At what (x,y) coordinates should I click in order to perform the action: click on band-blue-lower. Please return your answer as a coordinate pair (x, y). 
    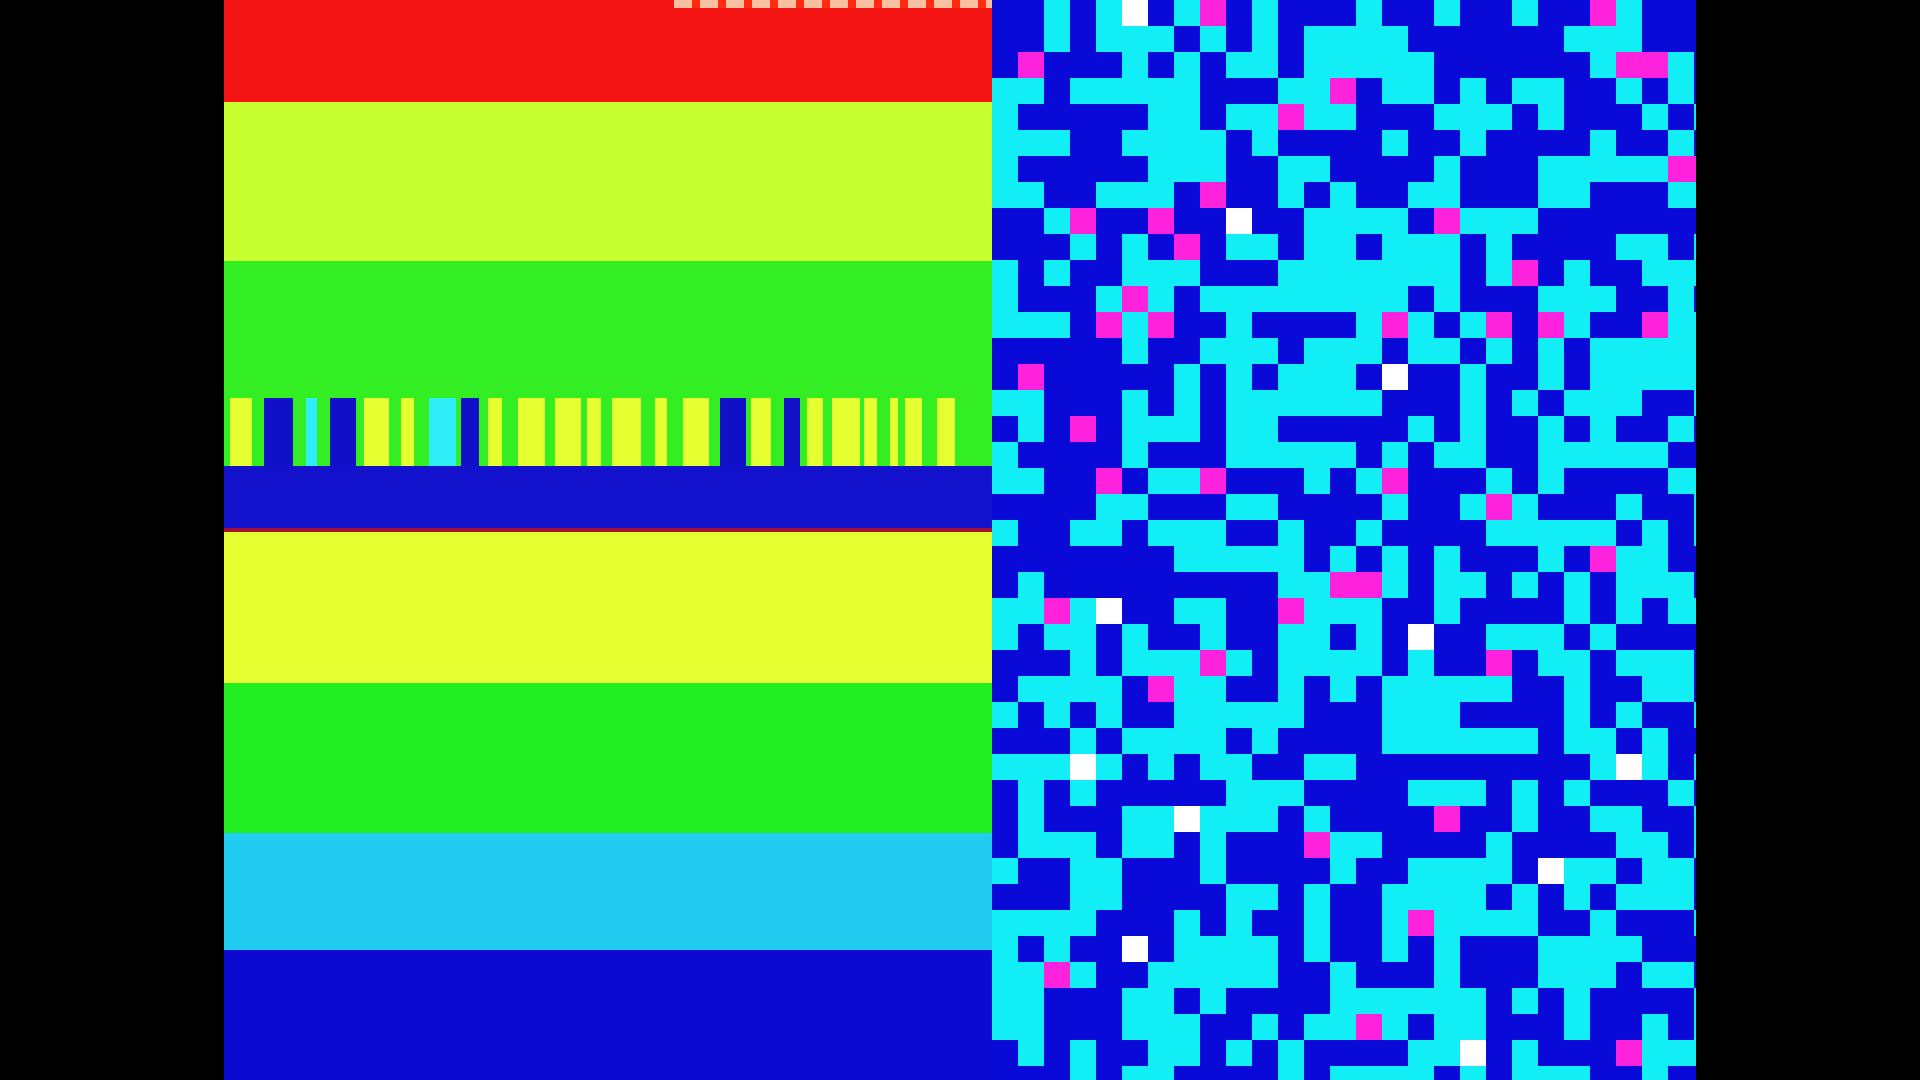
    Looking at the image, I should click on (608, 1015).